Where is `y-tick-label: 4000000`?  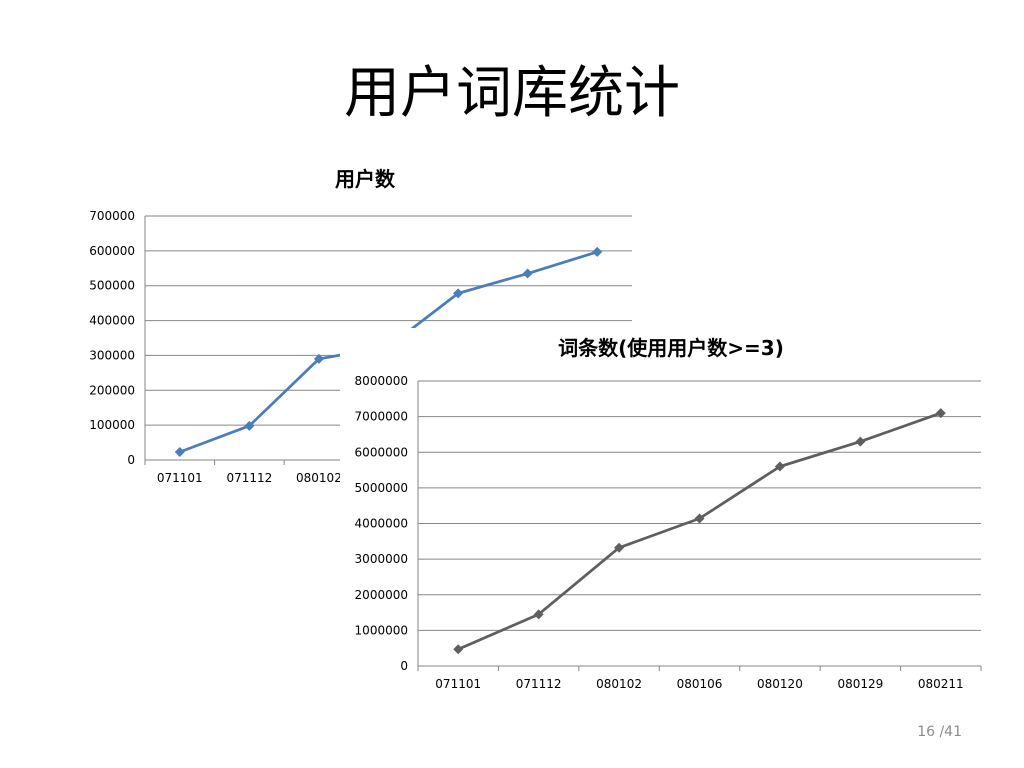
y-tick-label: 4000000 is located at coordinates (381, 524).